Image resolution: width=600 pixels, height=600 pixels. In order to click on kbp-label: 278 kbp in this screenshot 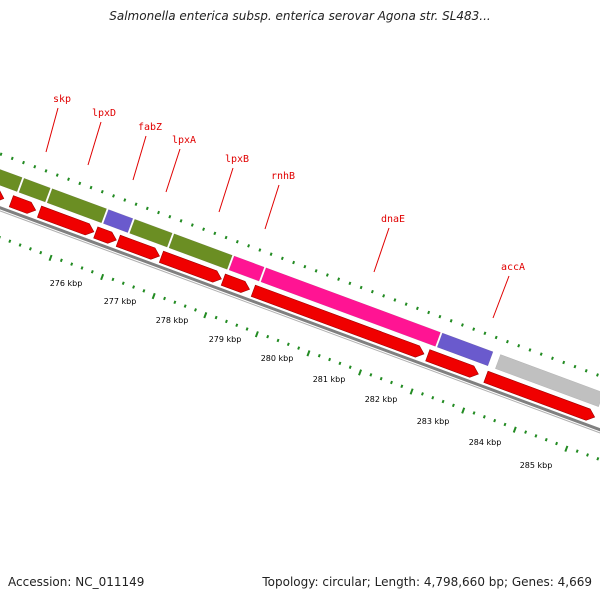, I will do `click(172, 320)`.